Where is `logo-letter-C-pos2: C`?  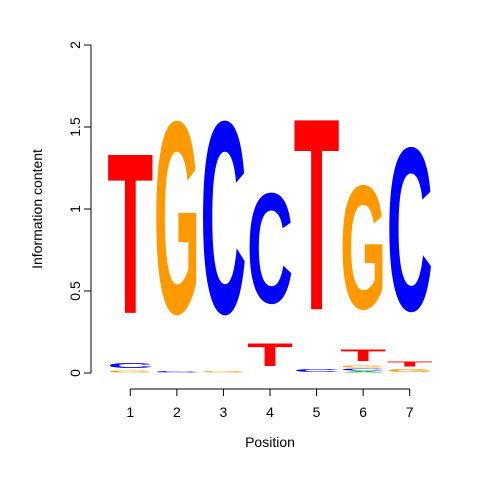 logo-letter-C-pos2: C is located at coordinates (177, 372).